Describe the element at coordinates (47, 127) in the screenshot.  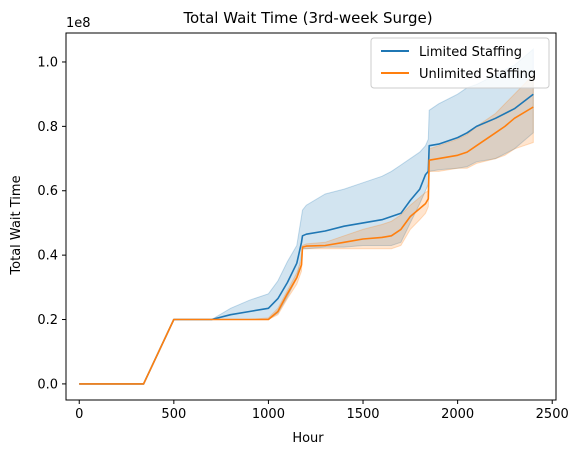
I see `y-tick-label: 0.8` at that location.